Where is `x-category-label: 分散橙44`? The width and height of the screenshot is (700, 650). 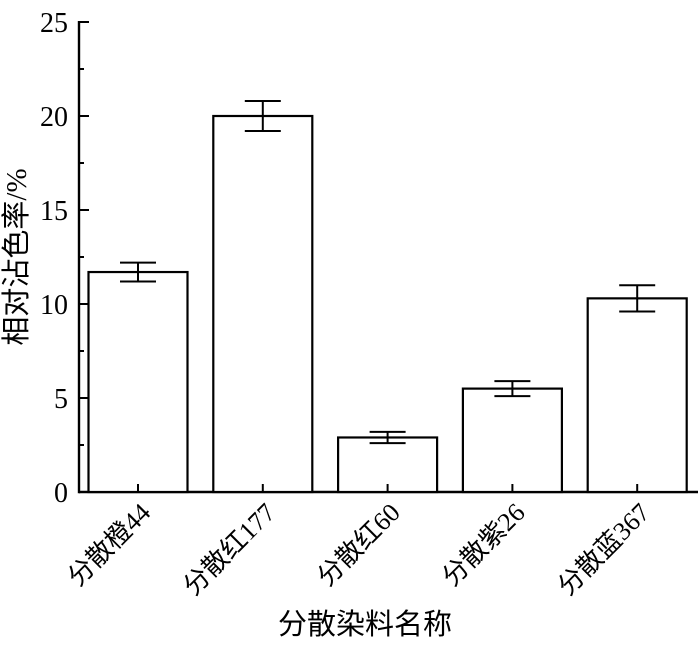 x-category-label: 分散橙44 is located at coordinates (109, 545).